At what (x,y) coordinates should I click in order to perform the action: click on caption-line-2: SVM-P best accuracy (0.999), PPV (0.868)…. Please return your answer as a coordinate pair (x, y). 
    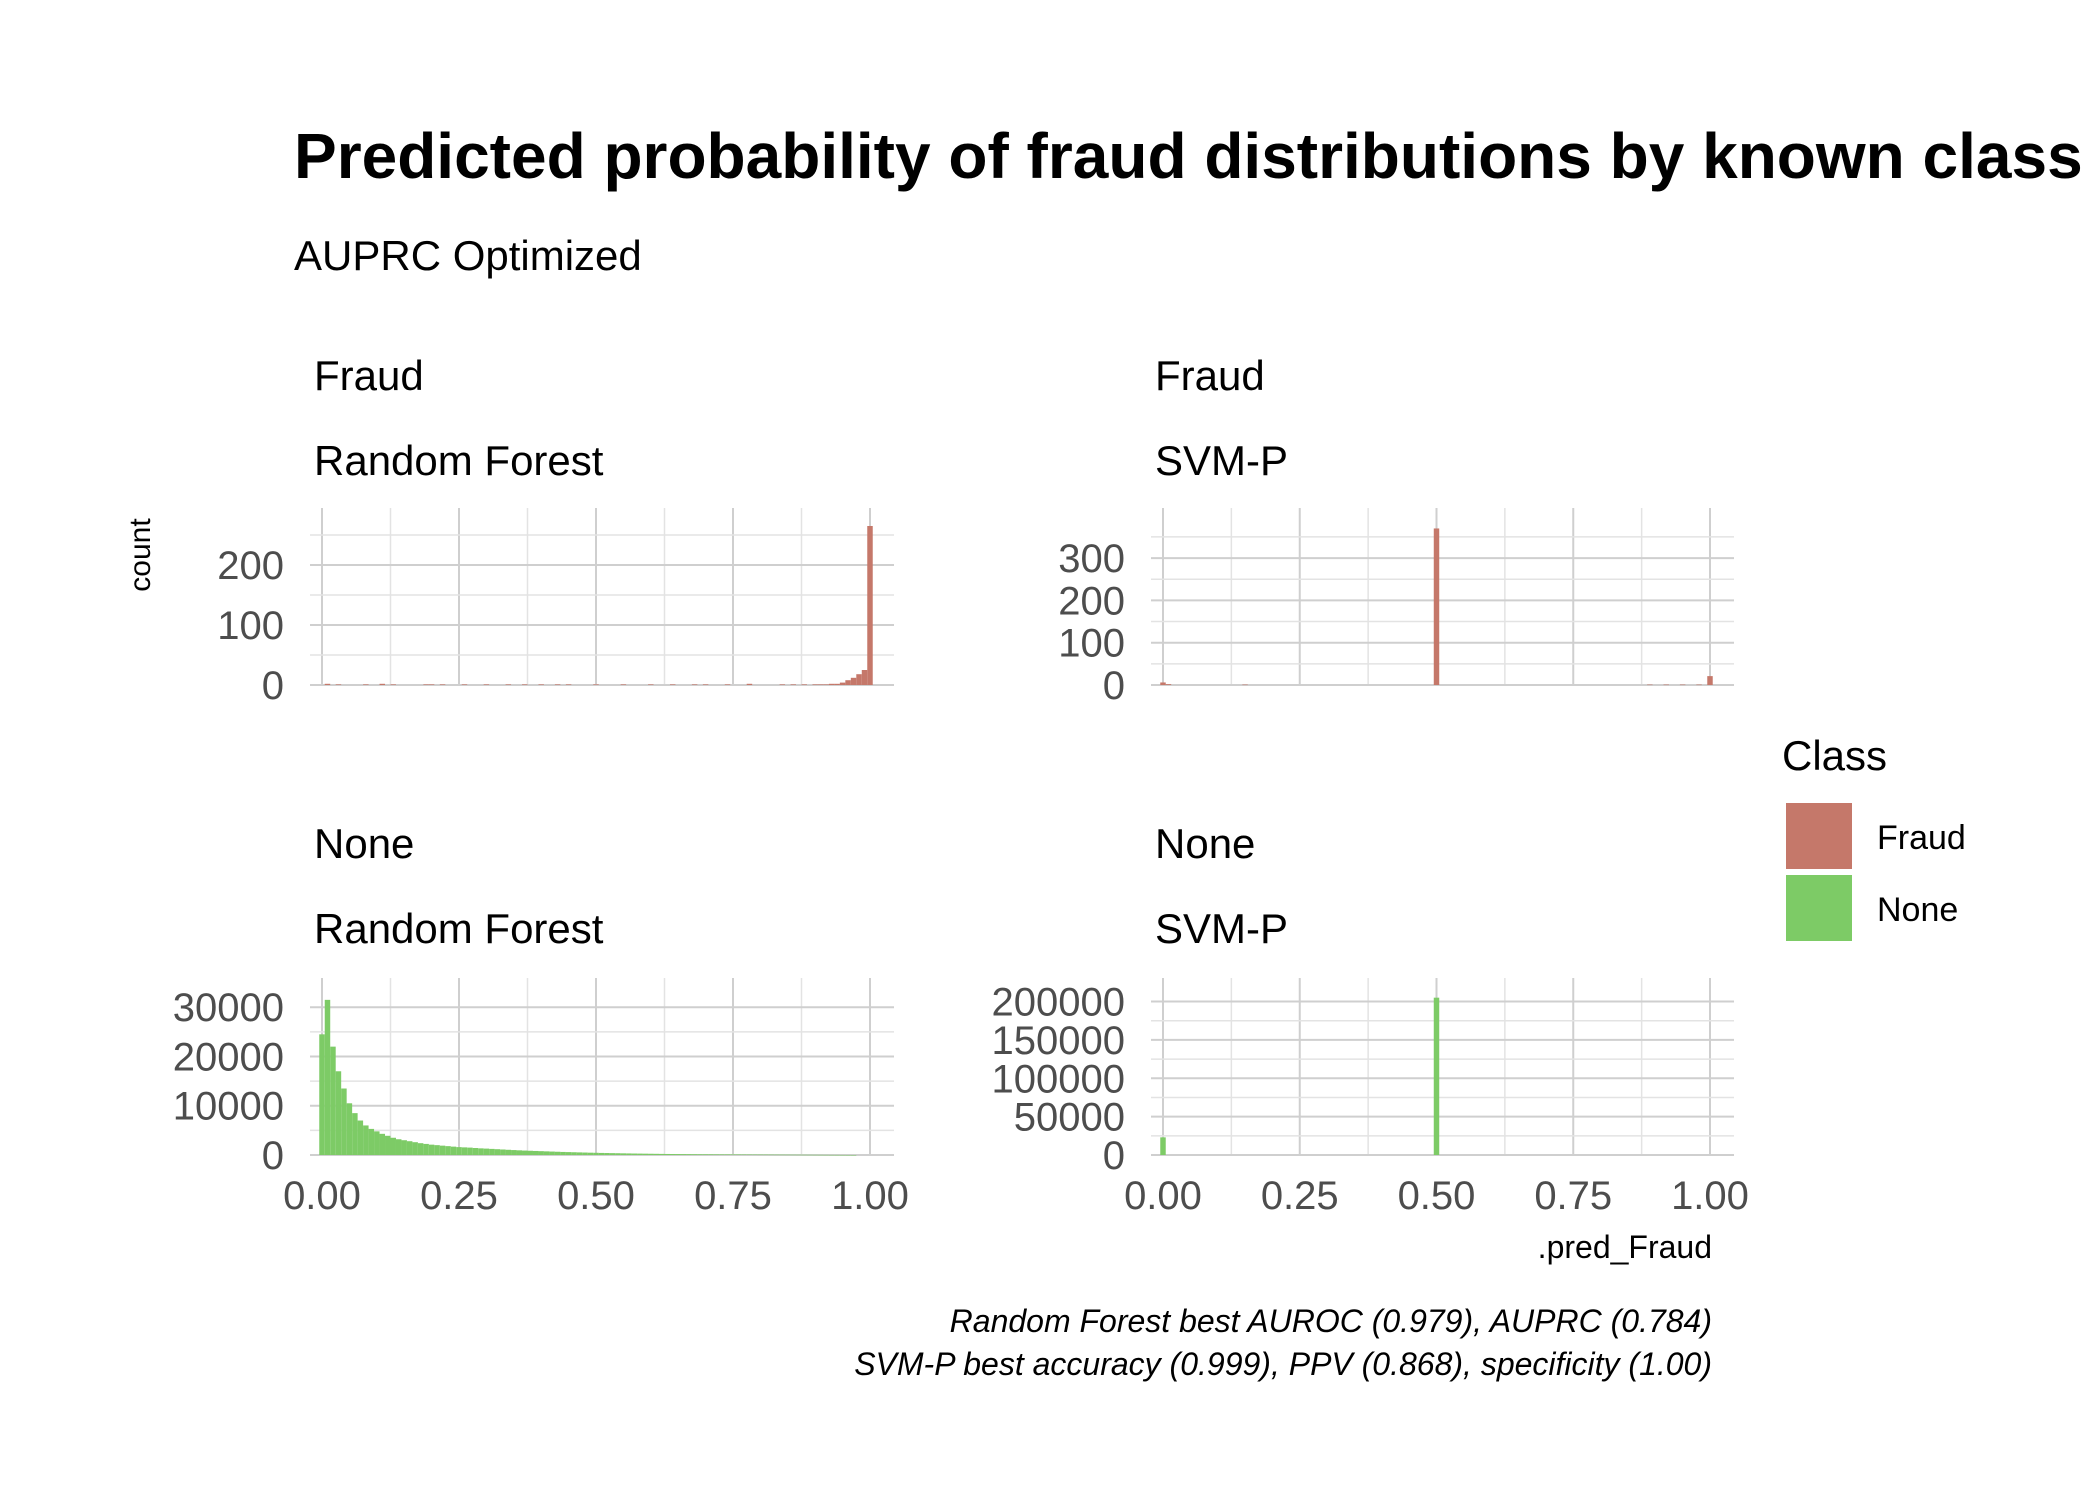
    Looking at the image, I should click on (1283, 1364).